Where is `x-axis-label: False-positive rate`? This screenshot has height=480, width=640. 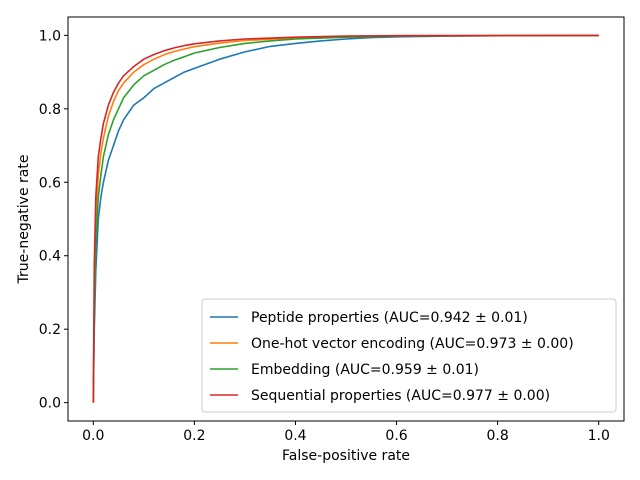
x-axis-label: False-positive rate is located at coordinates (346, 456).